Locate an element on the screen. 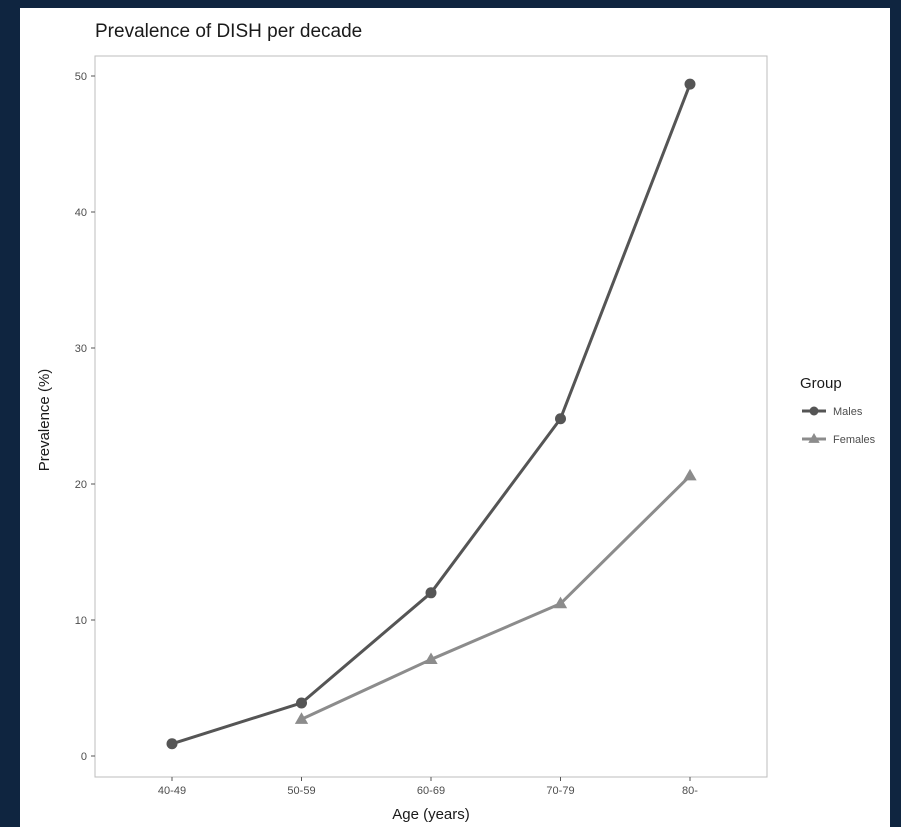  window-frame-top is located at coordinates (450, 4).